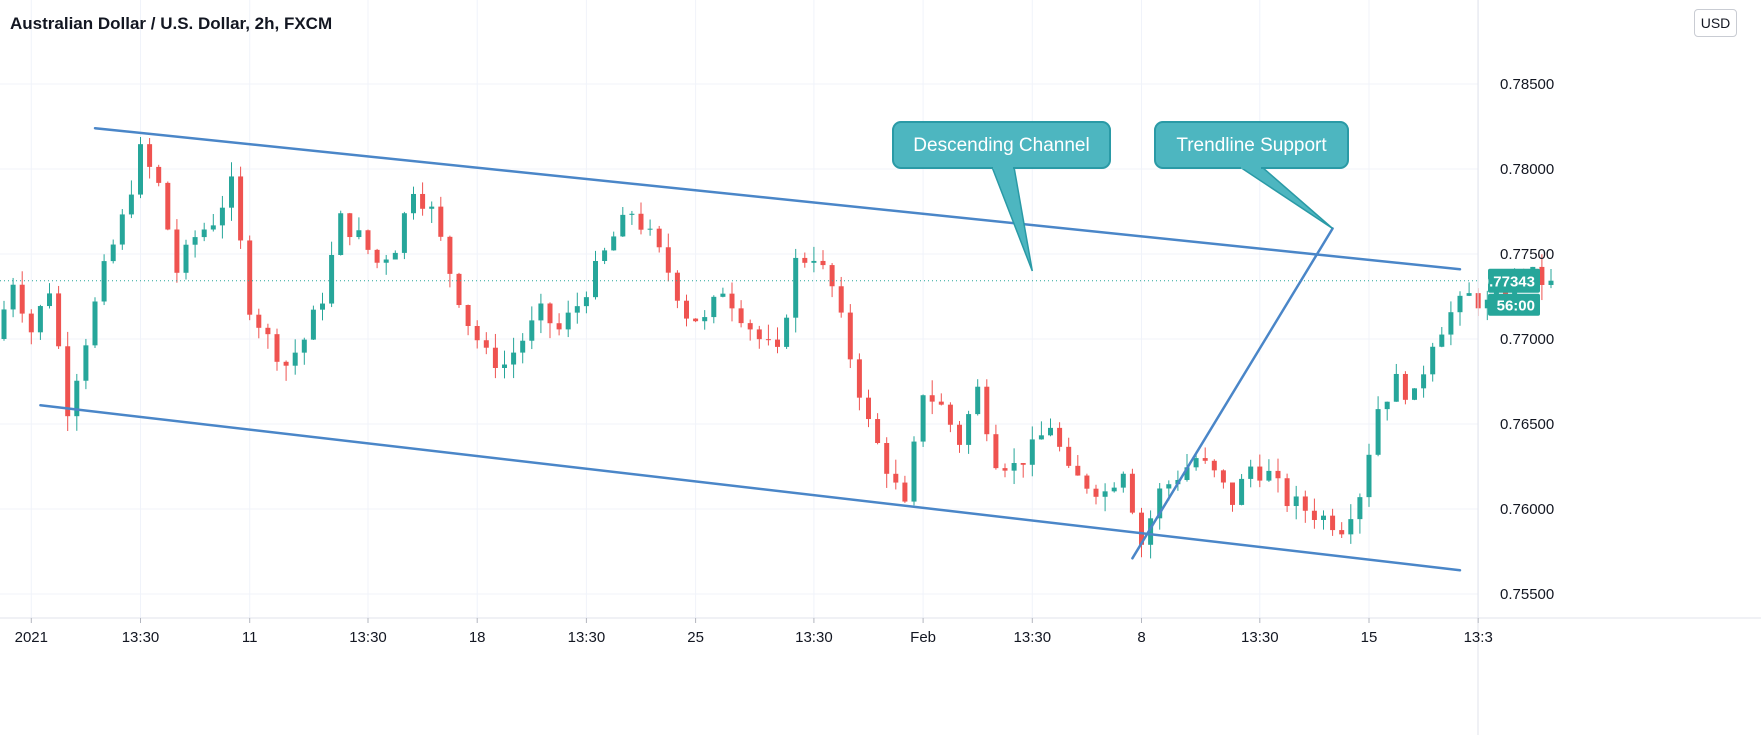 This screenshot has height=740, width=1761. I want to click on support-line-line, so click(1232, 393).